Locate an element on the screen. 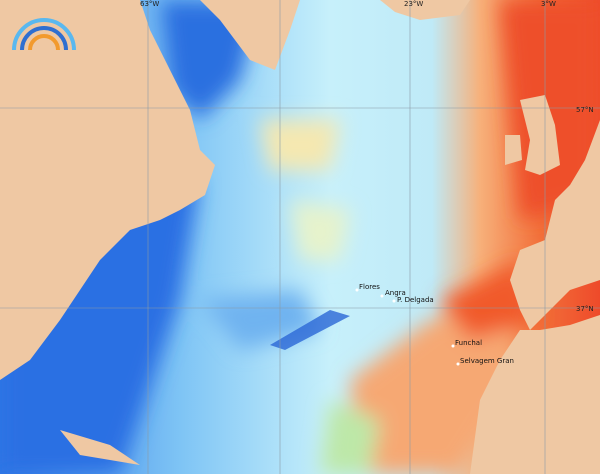 The width and height of the screenshot is (600, 474). place-label: Angra is located at coordinates (395, 293).